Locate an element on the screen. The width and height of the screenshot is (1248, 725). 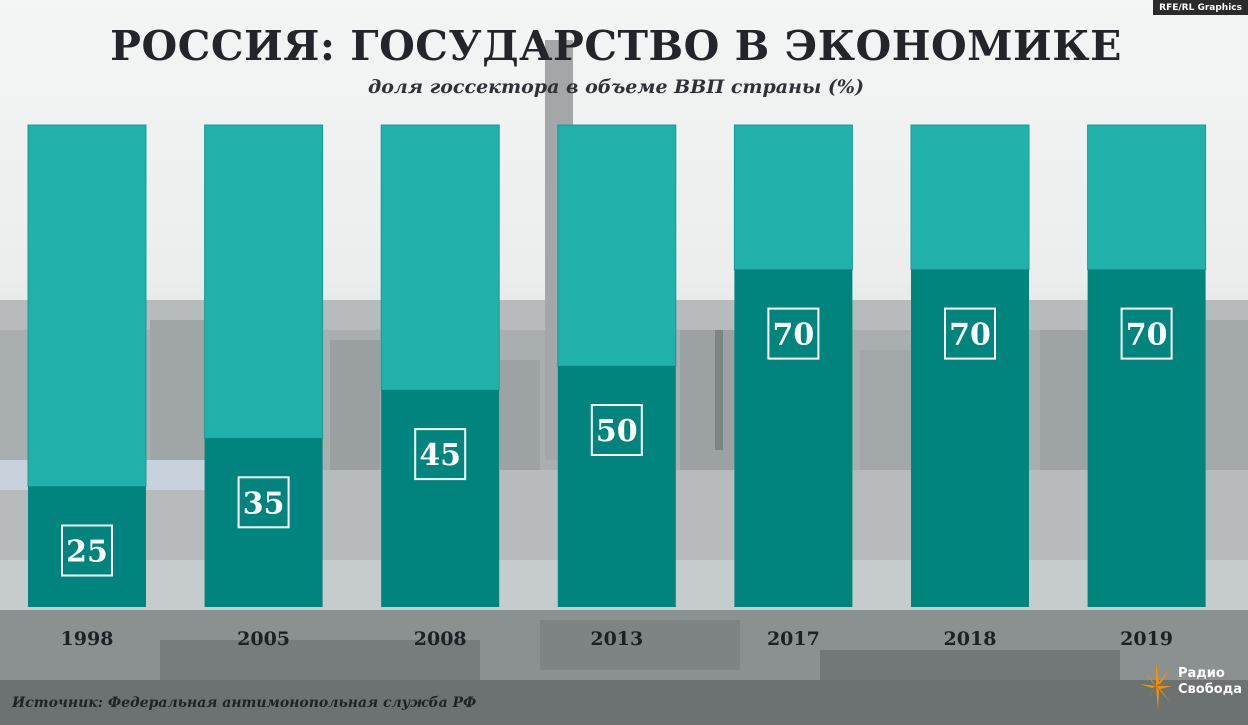
data-label-2008: 45 is located at coordinates (440, 455).